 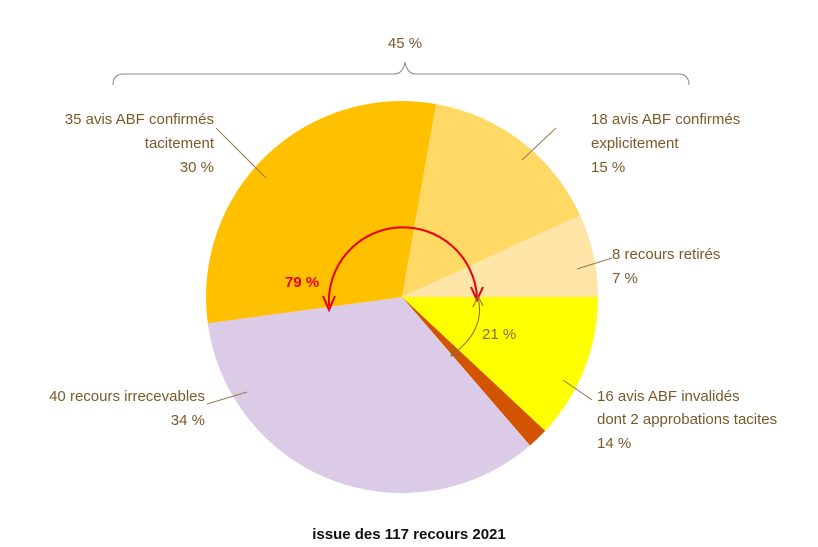 What do you see at coordinates (197, 167) in the screenshot?
I see `label-tacitement-pct: 30 %` at bounding box center [197, 167].